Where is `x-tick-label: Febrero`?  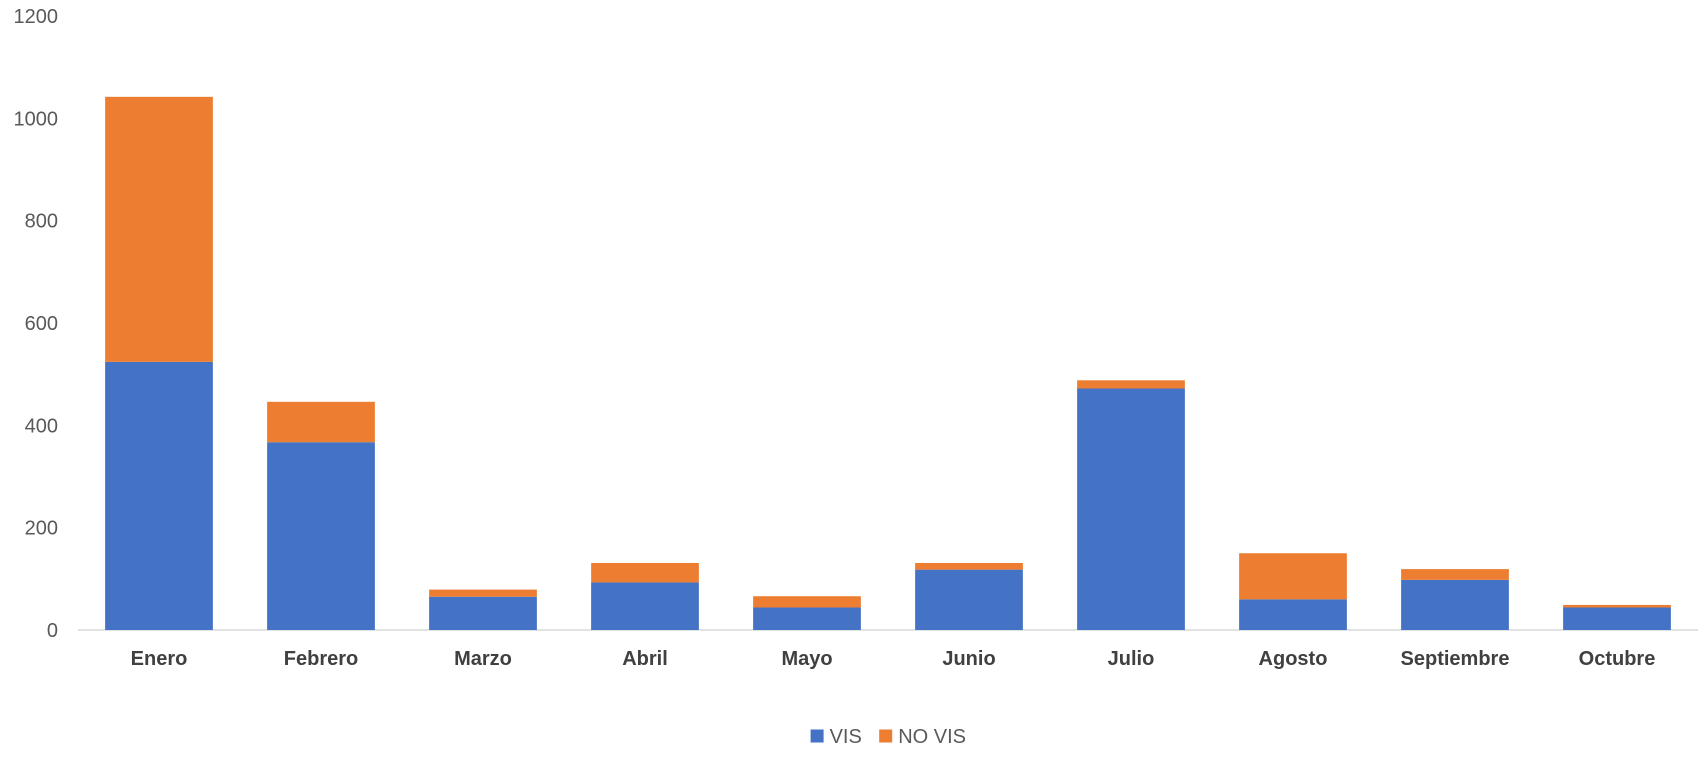
x-tick-label: Febrero is located at coordinates (321, 659).